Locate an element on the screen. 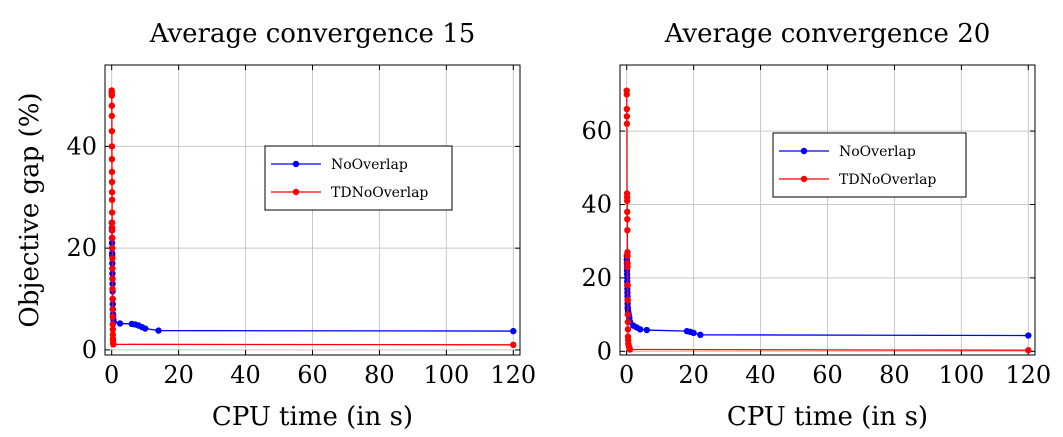 The image size is (1063, 437). chart-title: Average convergence 20 is located at coordinates (827, 34).